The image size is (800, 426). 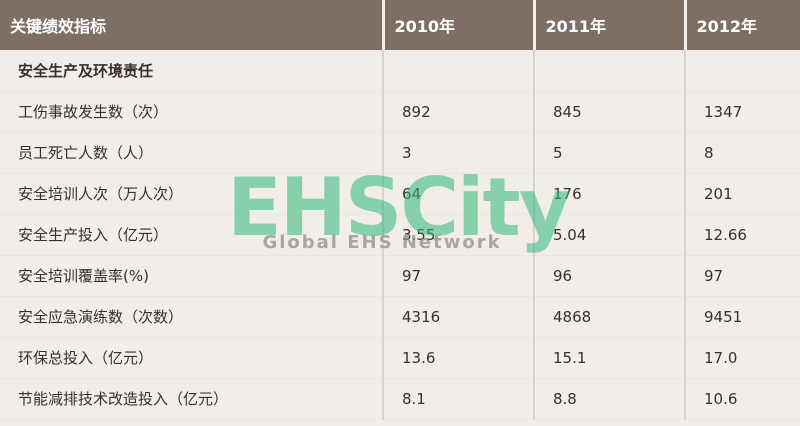 What do you see at coordinates (610, 317) in the screenshot?
I see `cell-2011: 4868` at bounding box center [610, 317].